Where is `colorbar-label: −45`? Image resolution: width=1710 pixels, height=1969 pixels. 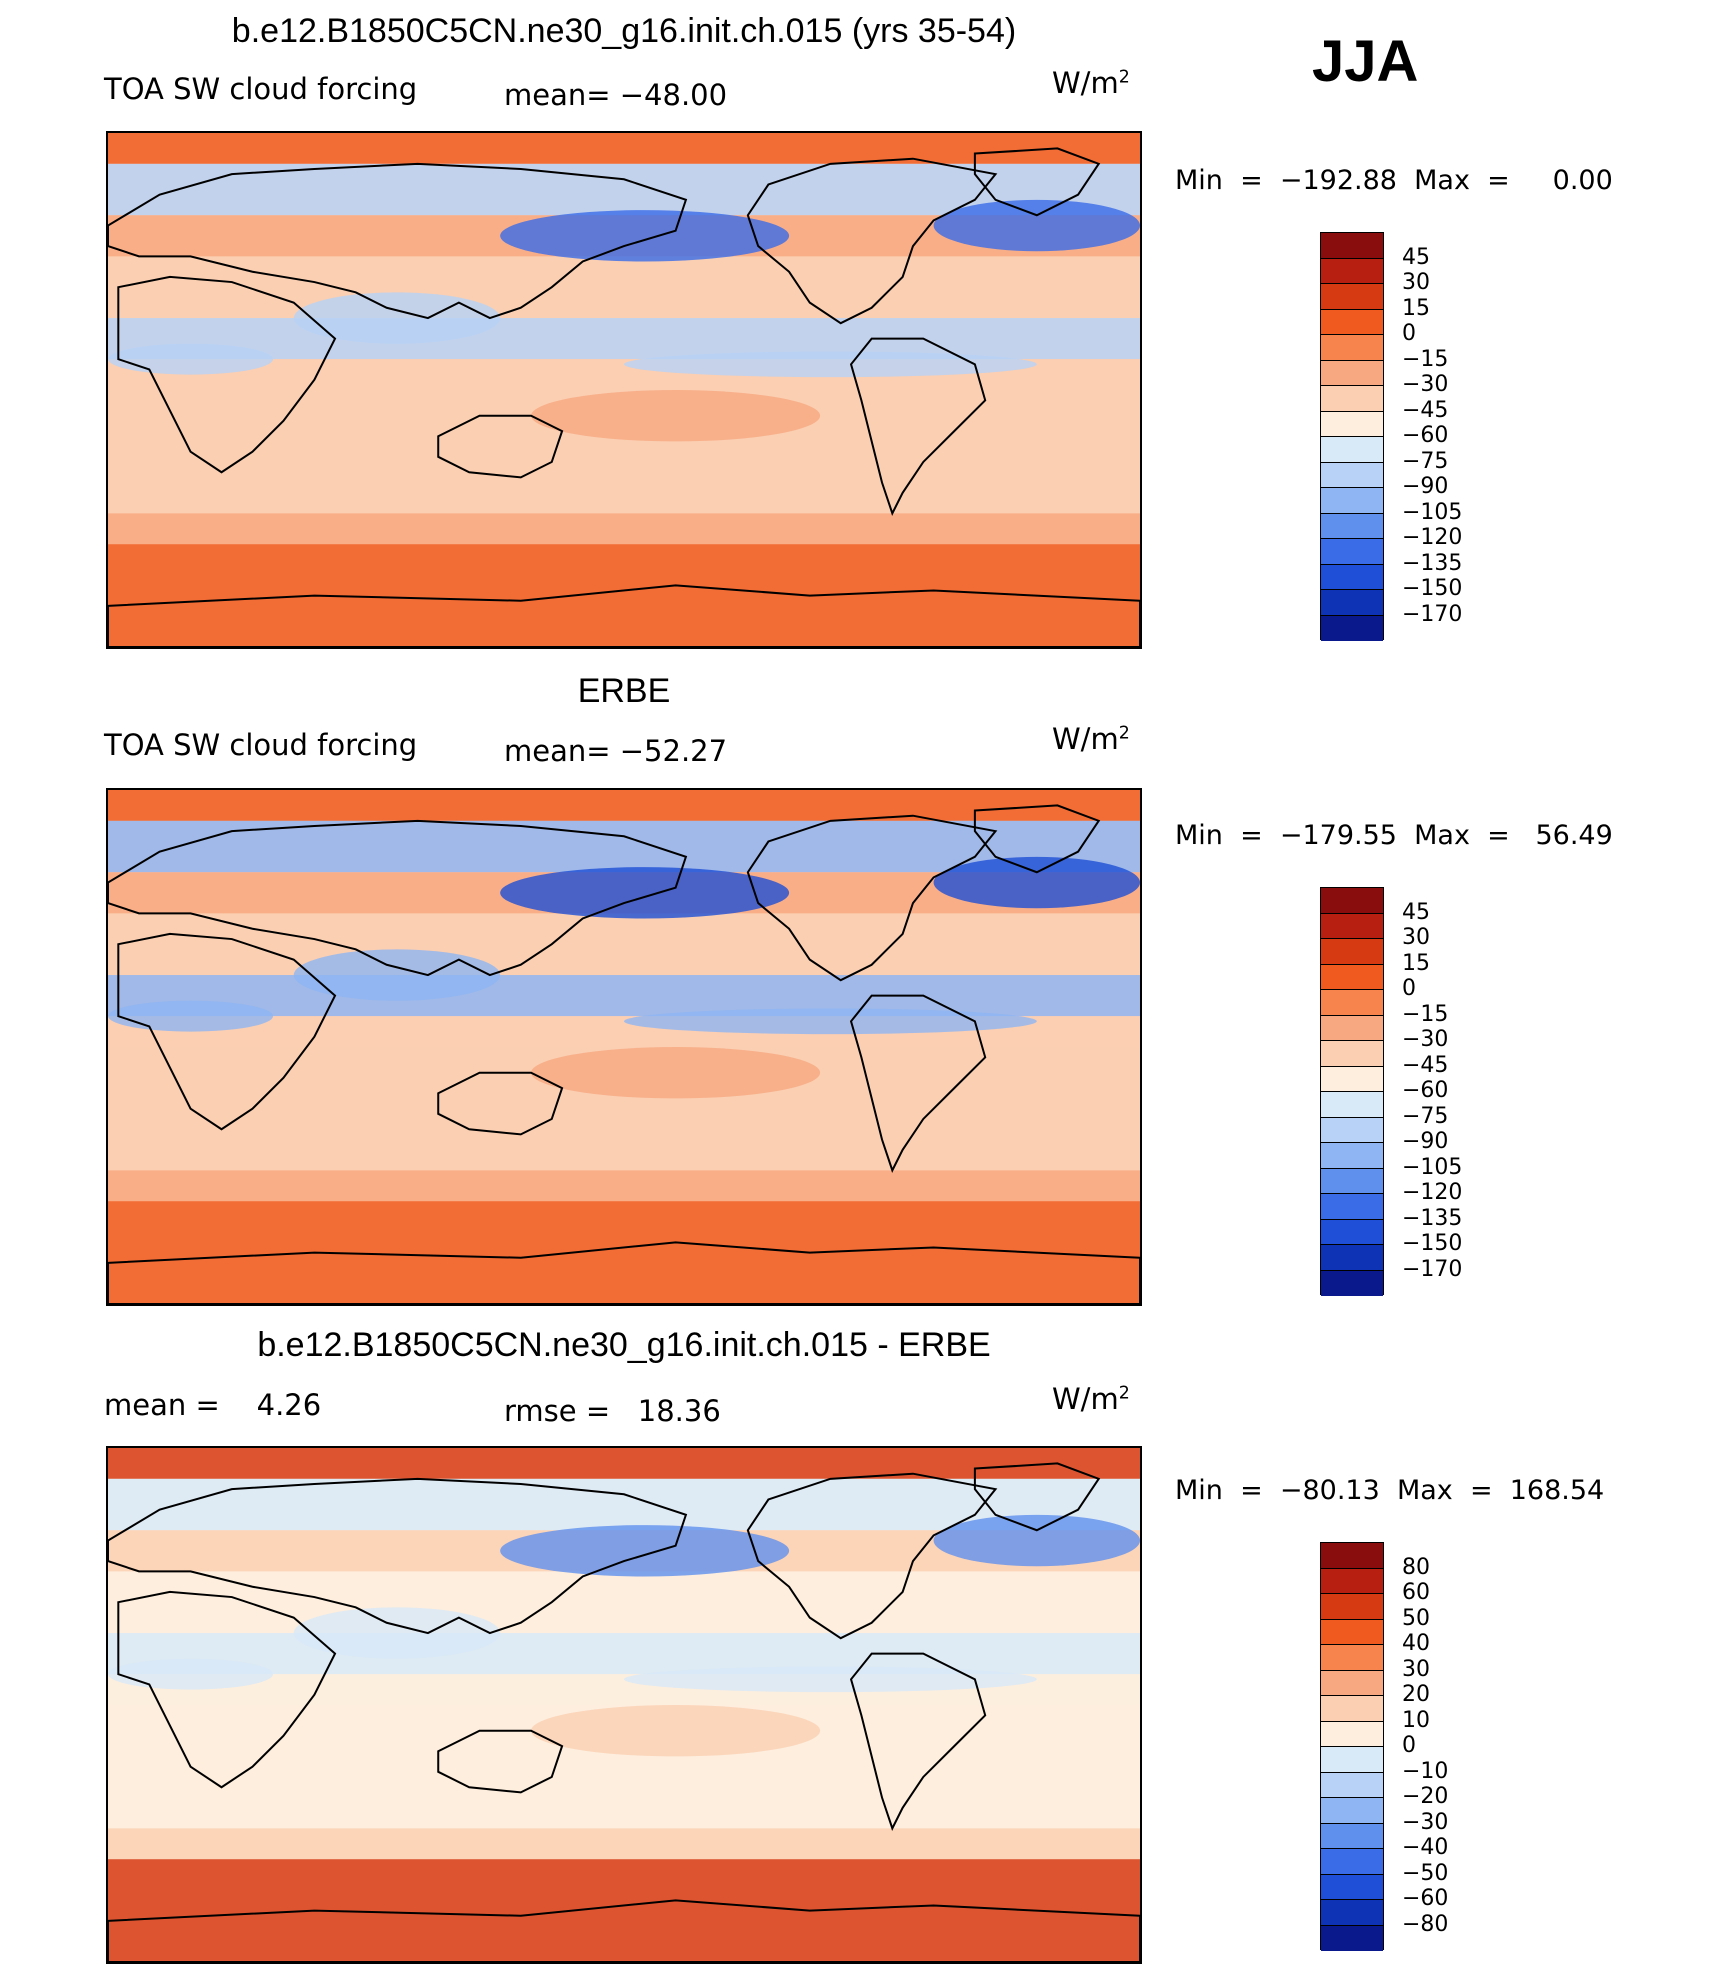 colorbar-label: −45 is located at coordinates (1425, 1065).